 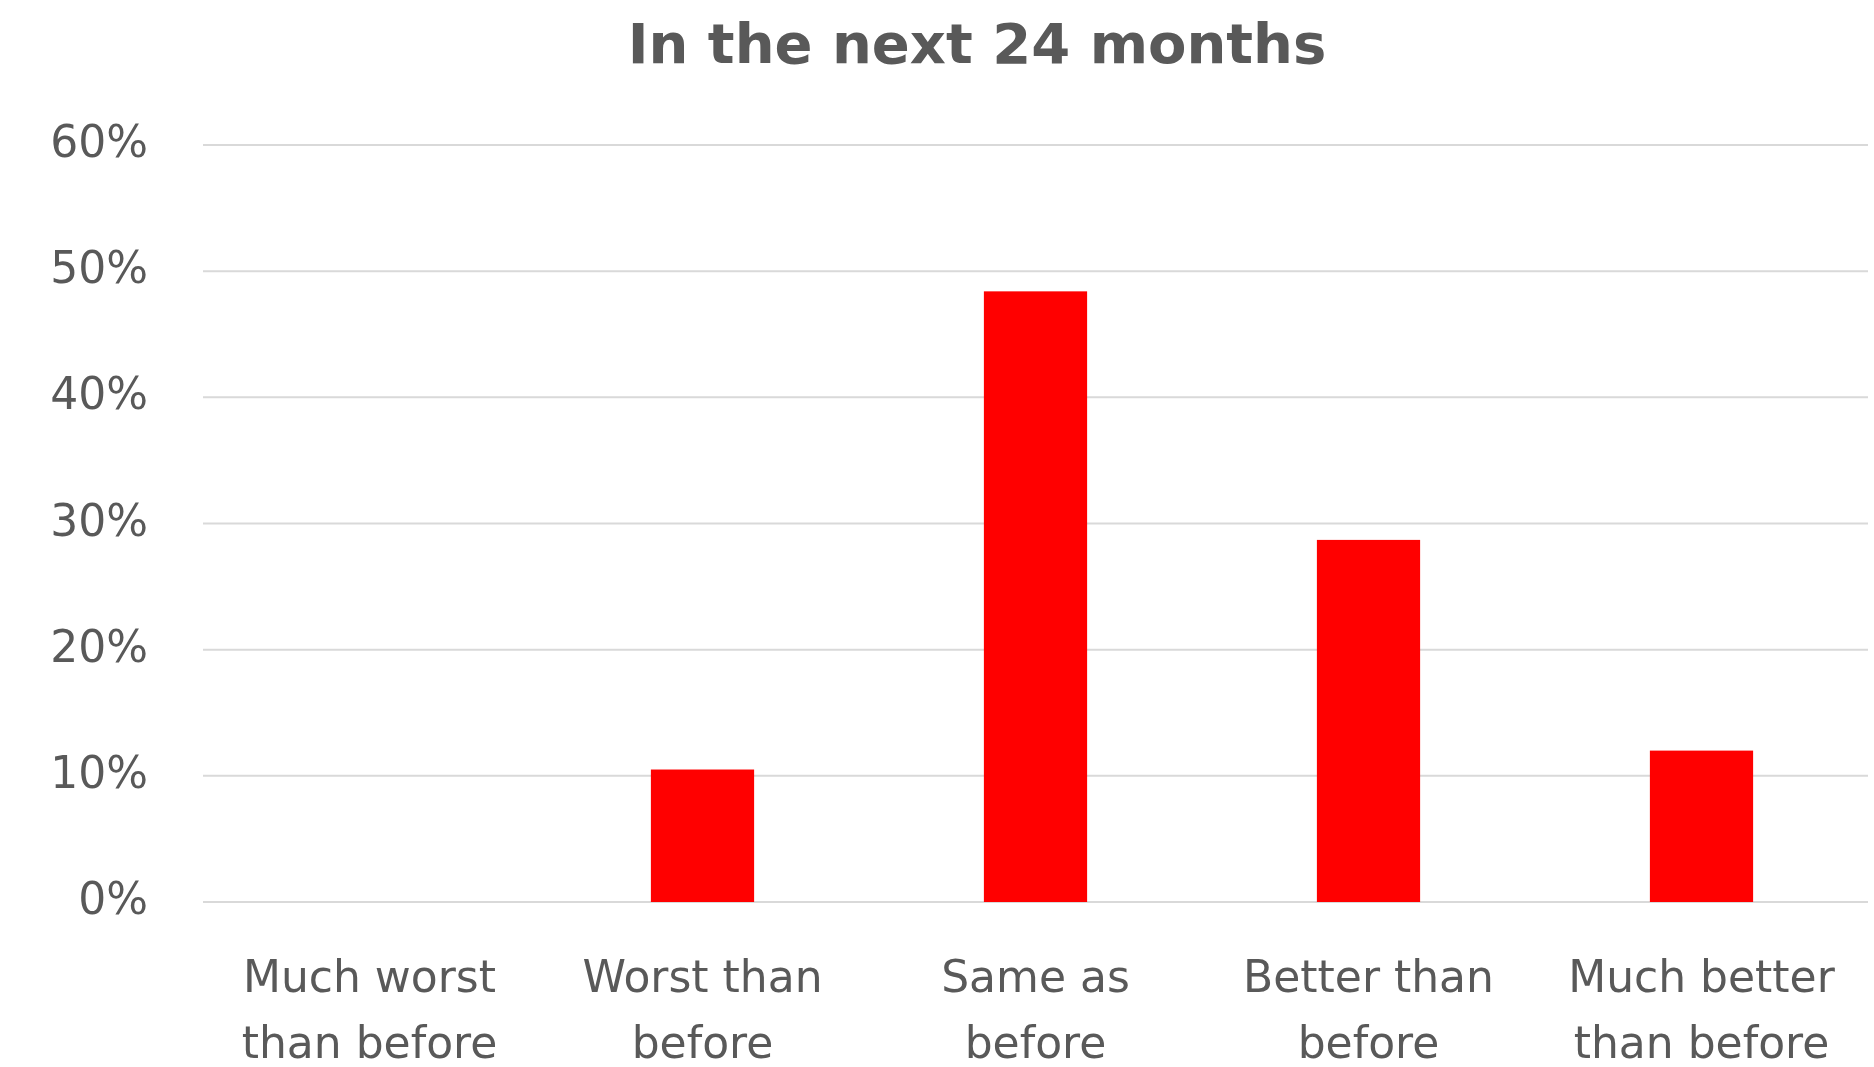 What do you see at coordinates (99, 646) in the screenshot?
I see `y-tick-label: 20%` at bounding box center [99, 646].